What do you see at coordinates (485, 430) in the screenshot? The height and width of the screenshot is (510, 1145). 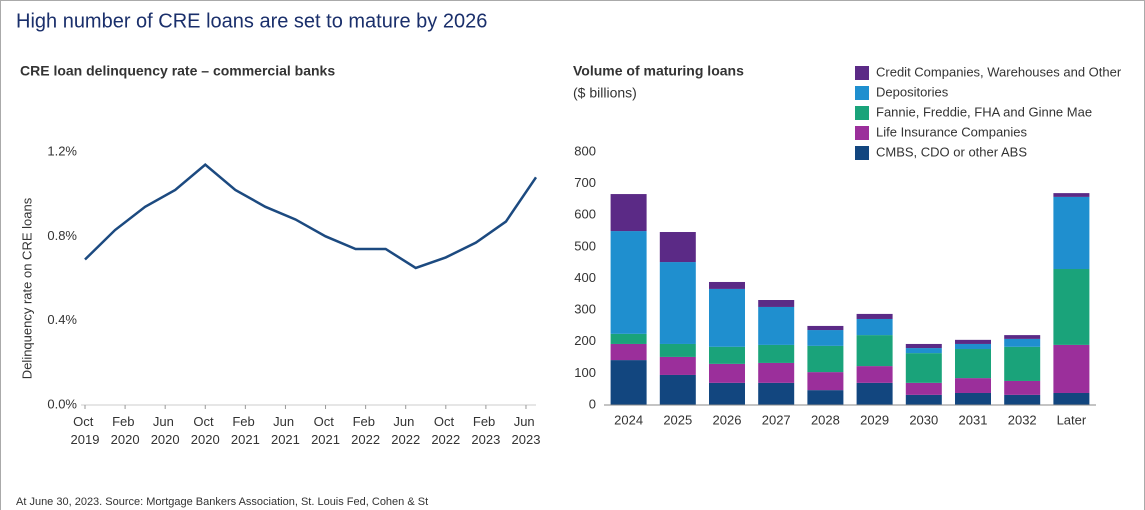 I see `x-tick-label: Feb 2023` at bounding box center [485, 430].